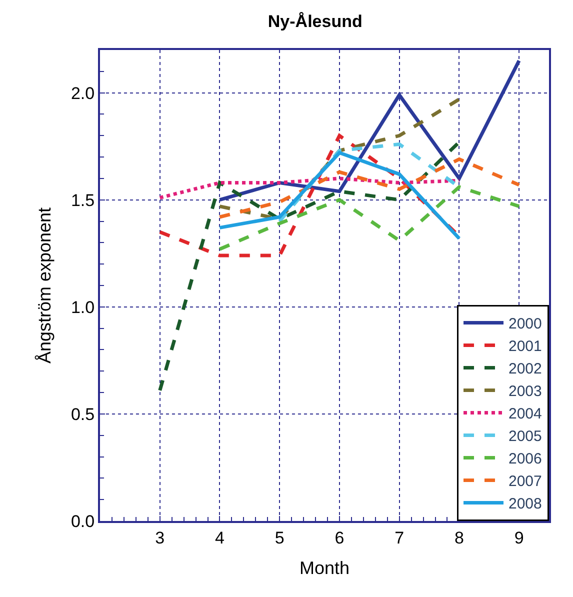 The image size is (573, 597). What do you see at coordinates (525, 504) in the screenshot?
I see `legend-label: 2008` at bounding box center [525, 504].